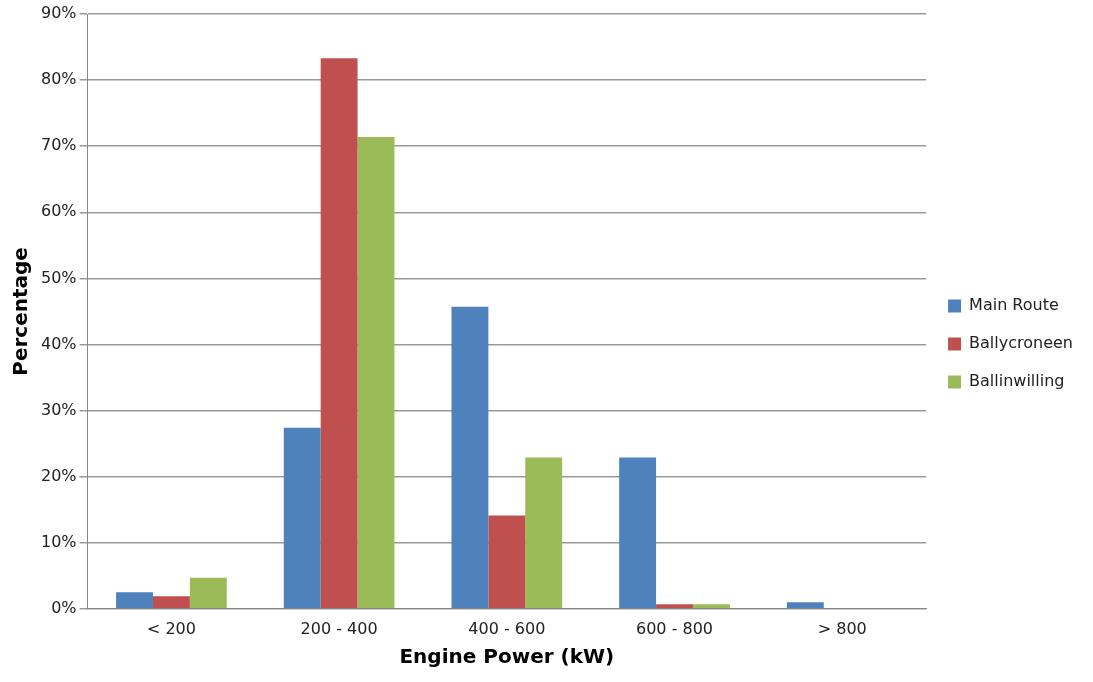 The height and width of the screenshot is (682, 1093). I want to click on y-tick-label: 0%, so click(64, 607).